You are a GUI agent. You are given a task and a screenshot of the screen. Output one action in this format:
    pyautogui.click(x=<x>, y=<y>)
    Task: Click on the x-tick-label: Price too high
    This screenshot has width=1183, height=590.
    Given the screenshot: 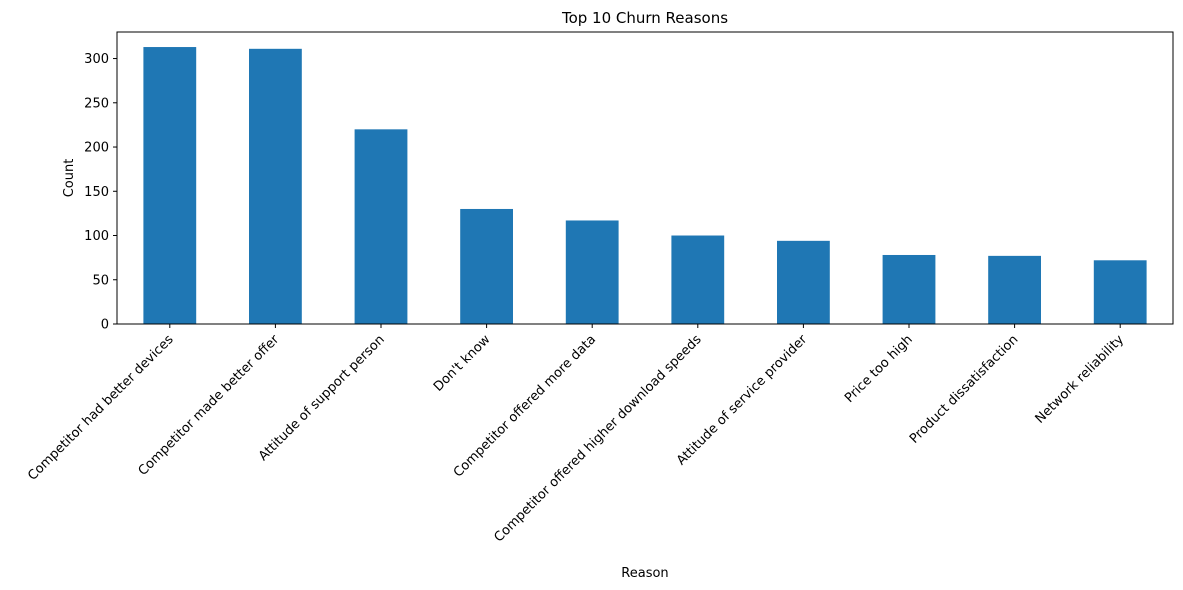 What is the action you would take?
    pyautogui.click(x=879, y=369)
    